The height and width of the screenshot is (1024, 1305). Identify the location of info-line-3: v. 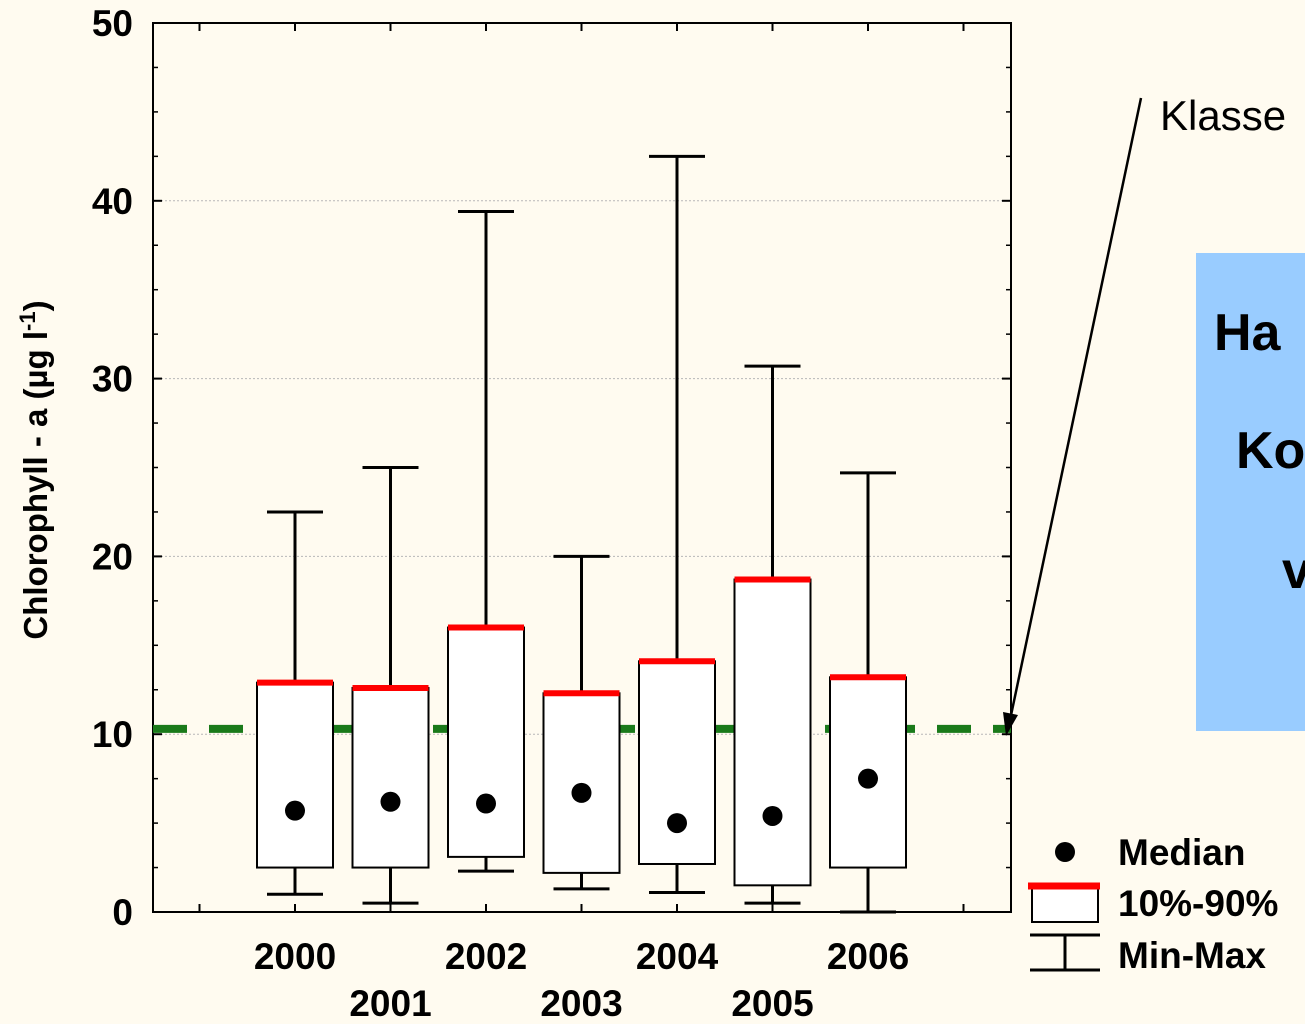
(1293, 571).